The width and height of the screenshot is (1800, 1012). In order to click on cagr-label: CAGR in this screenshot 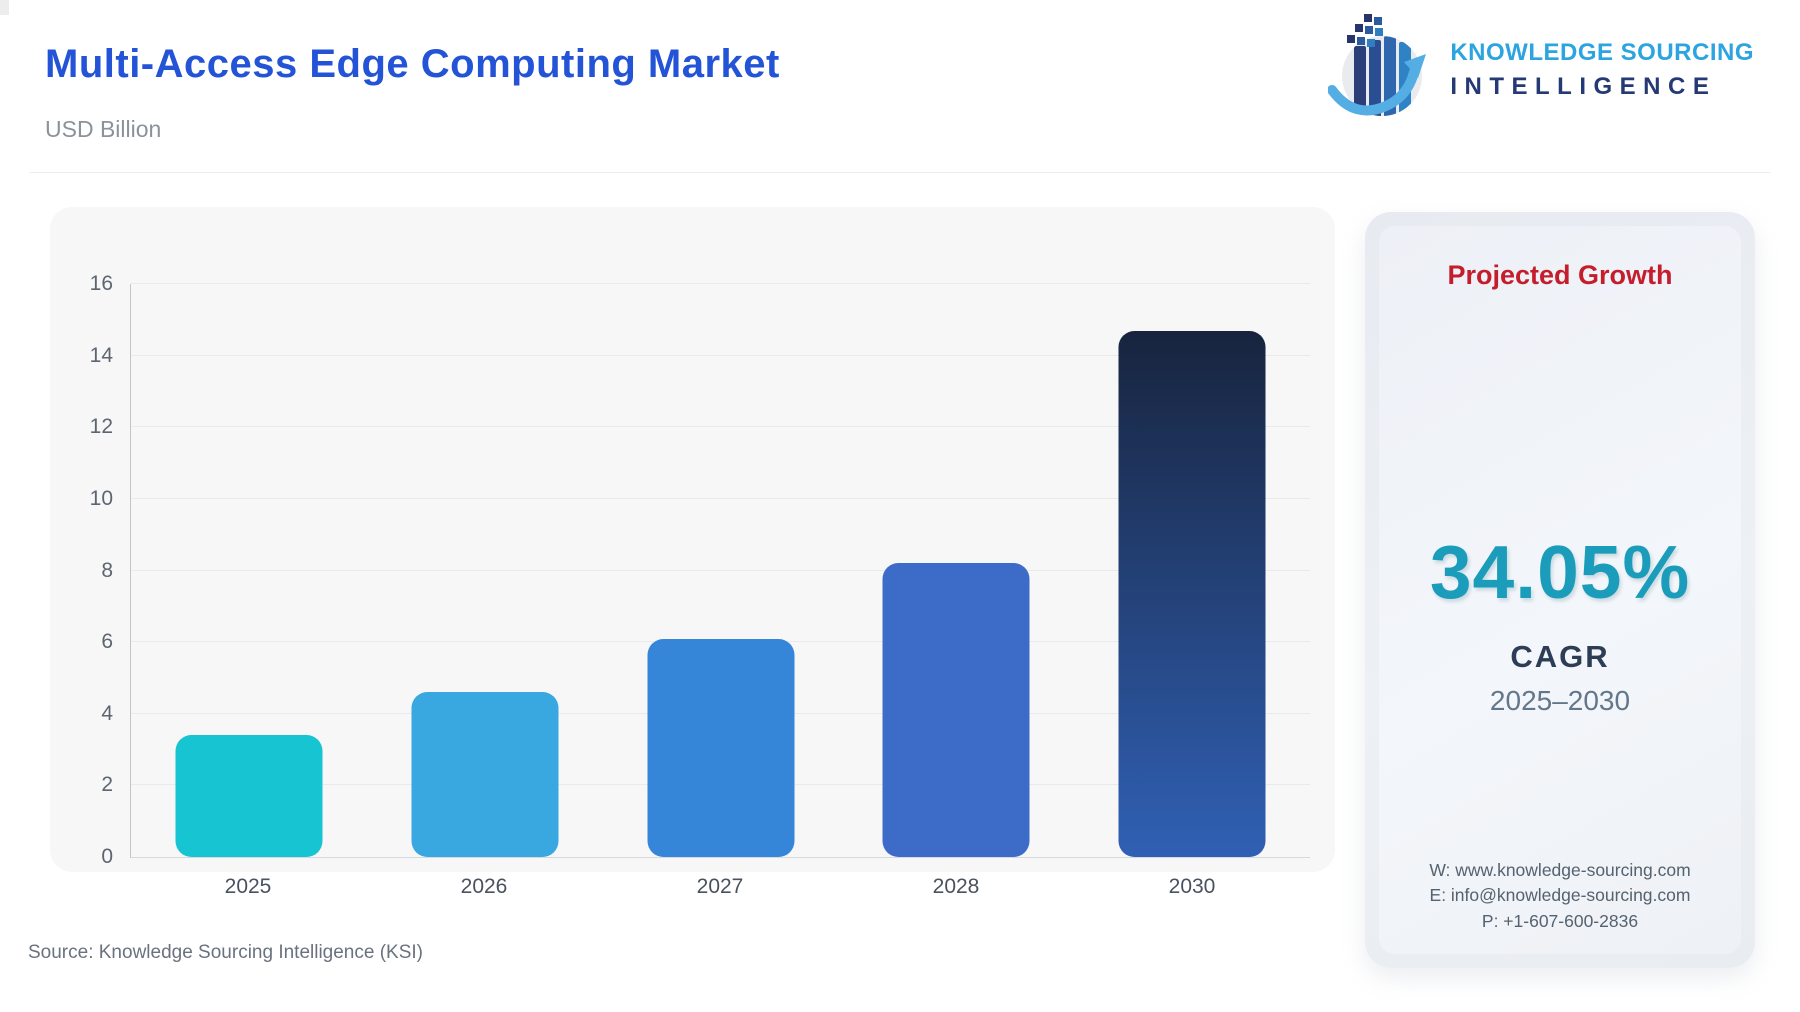, I will do `click(1560, 656)`.